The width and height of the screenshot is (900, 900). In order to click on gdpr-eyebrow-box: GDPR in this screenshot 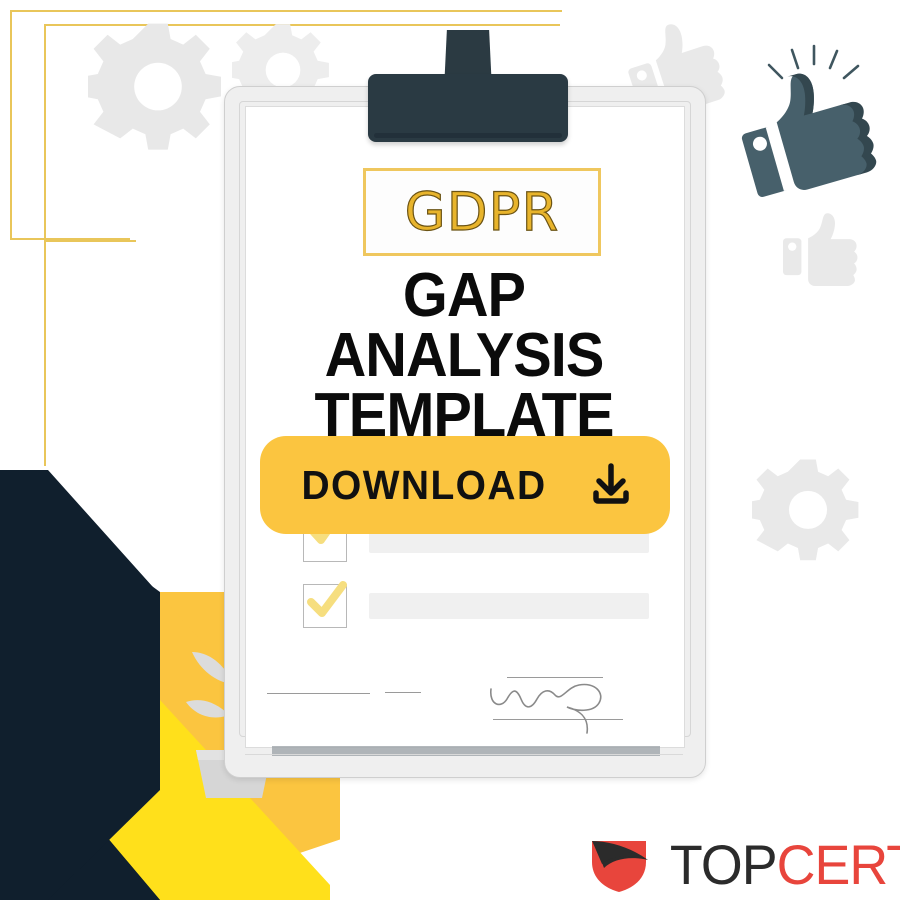, I will do `click(482, 212)`.